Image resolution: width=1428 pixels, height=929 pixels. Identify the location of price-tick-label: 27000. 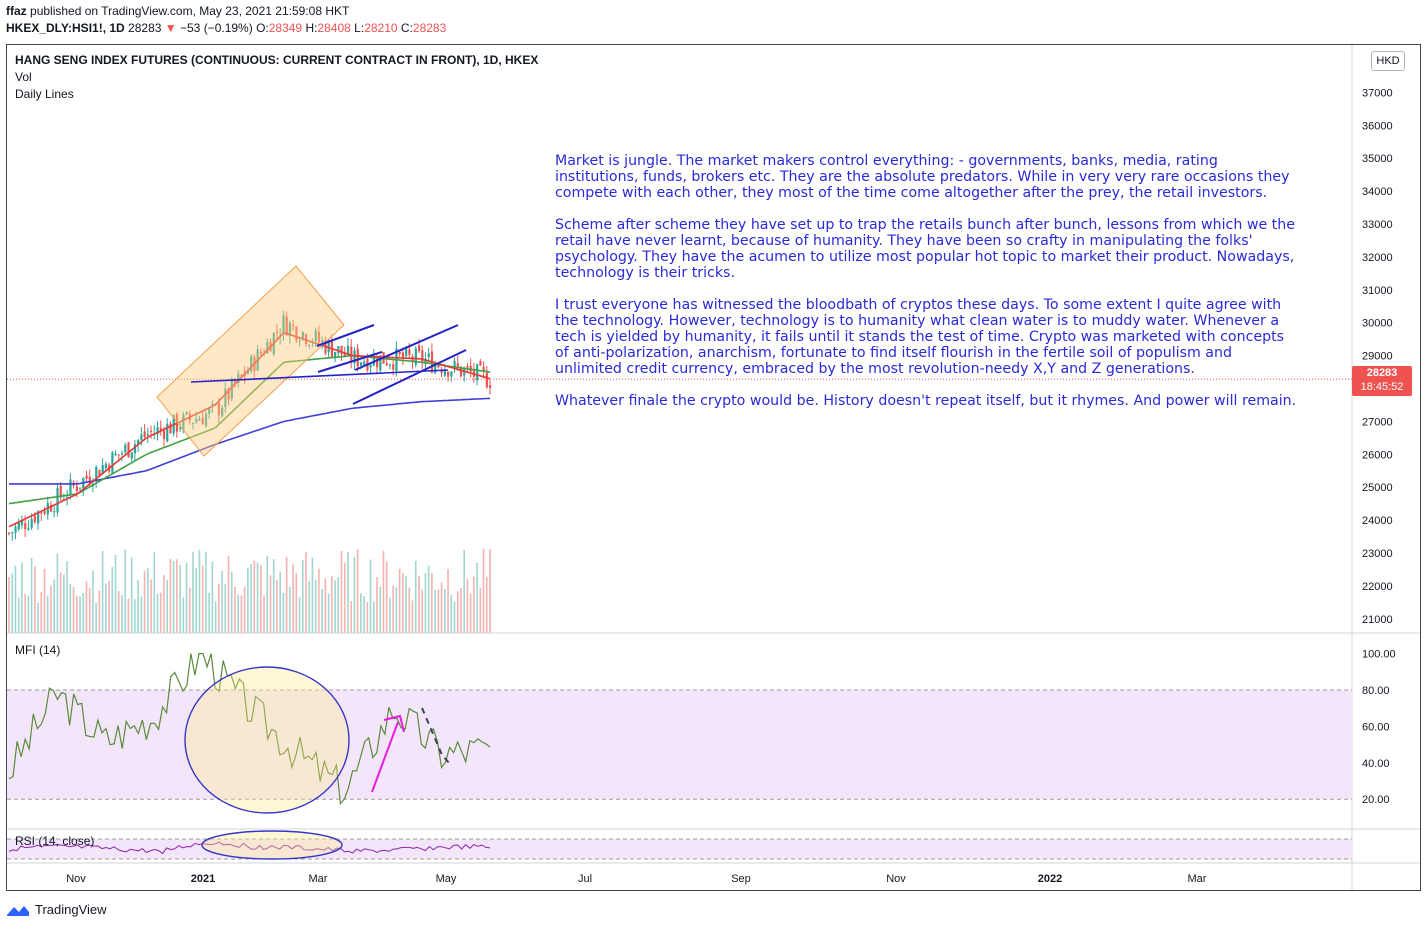
(1377, 422).